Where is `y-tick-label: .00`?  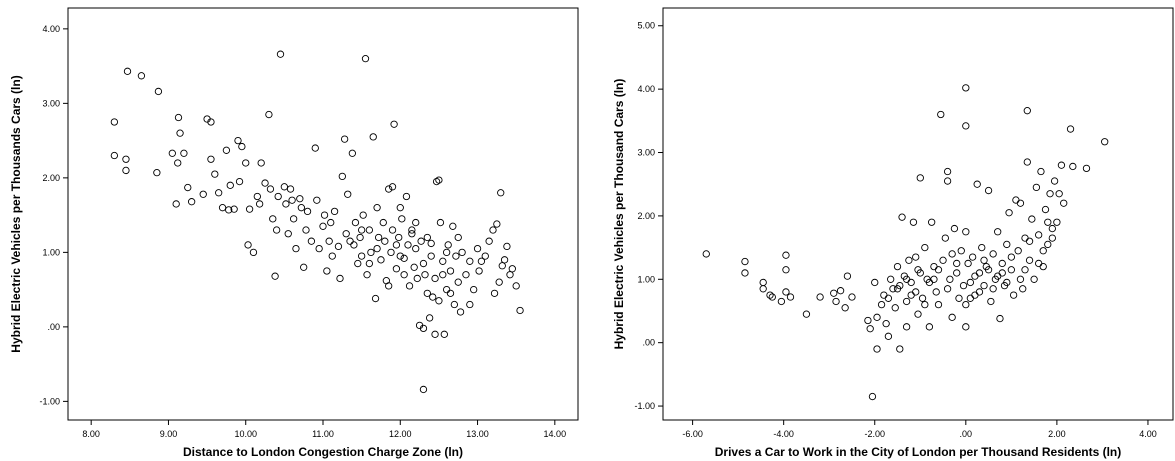
y-tick-label: .00 is located at coordinates (648, 343).